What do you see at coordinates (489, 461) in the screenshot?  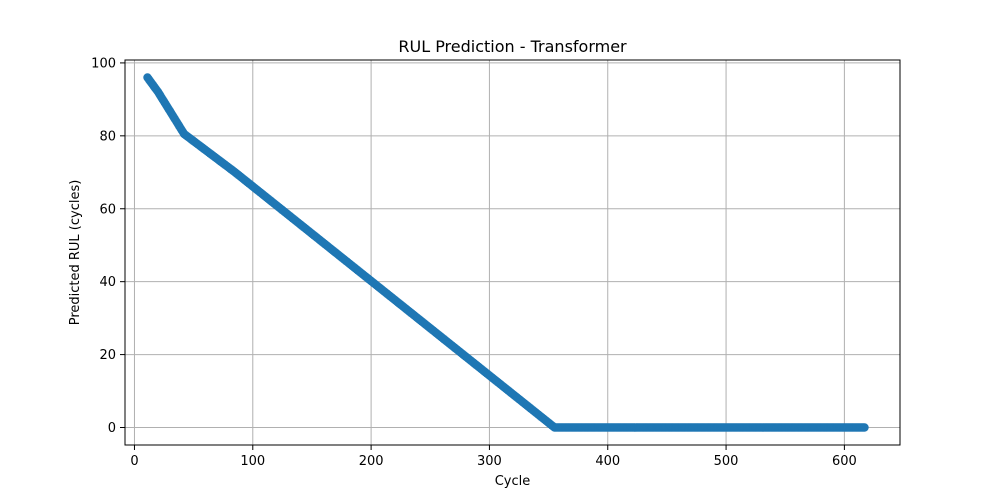 I see `x-tick-label: 300` at bounding box center [489, 461].